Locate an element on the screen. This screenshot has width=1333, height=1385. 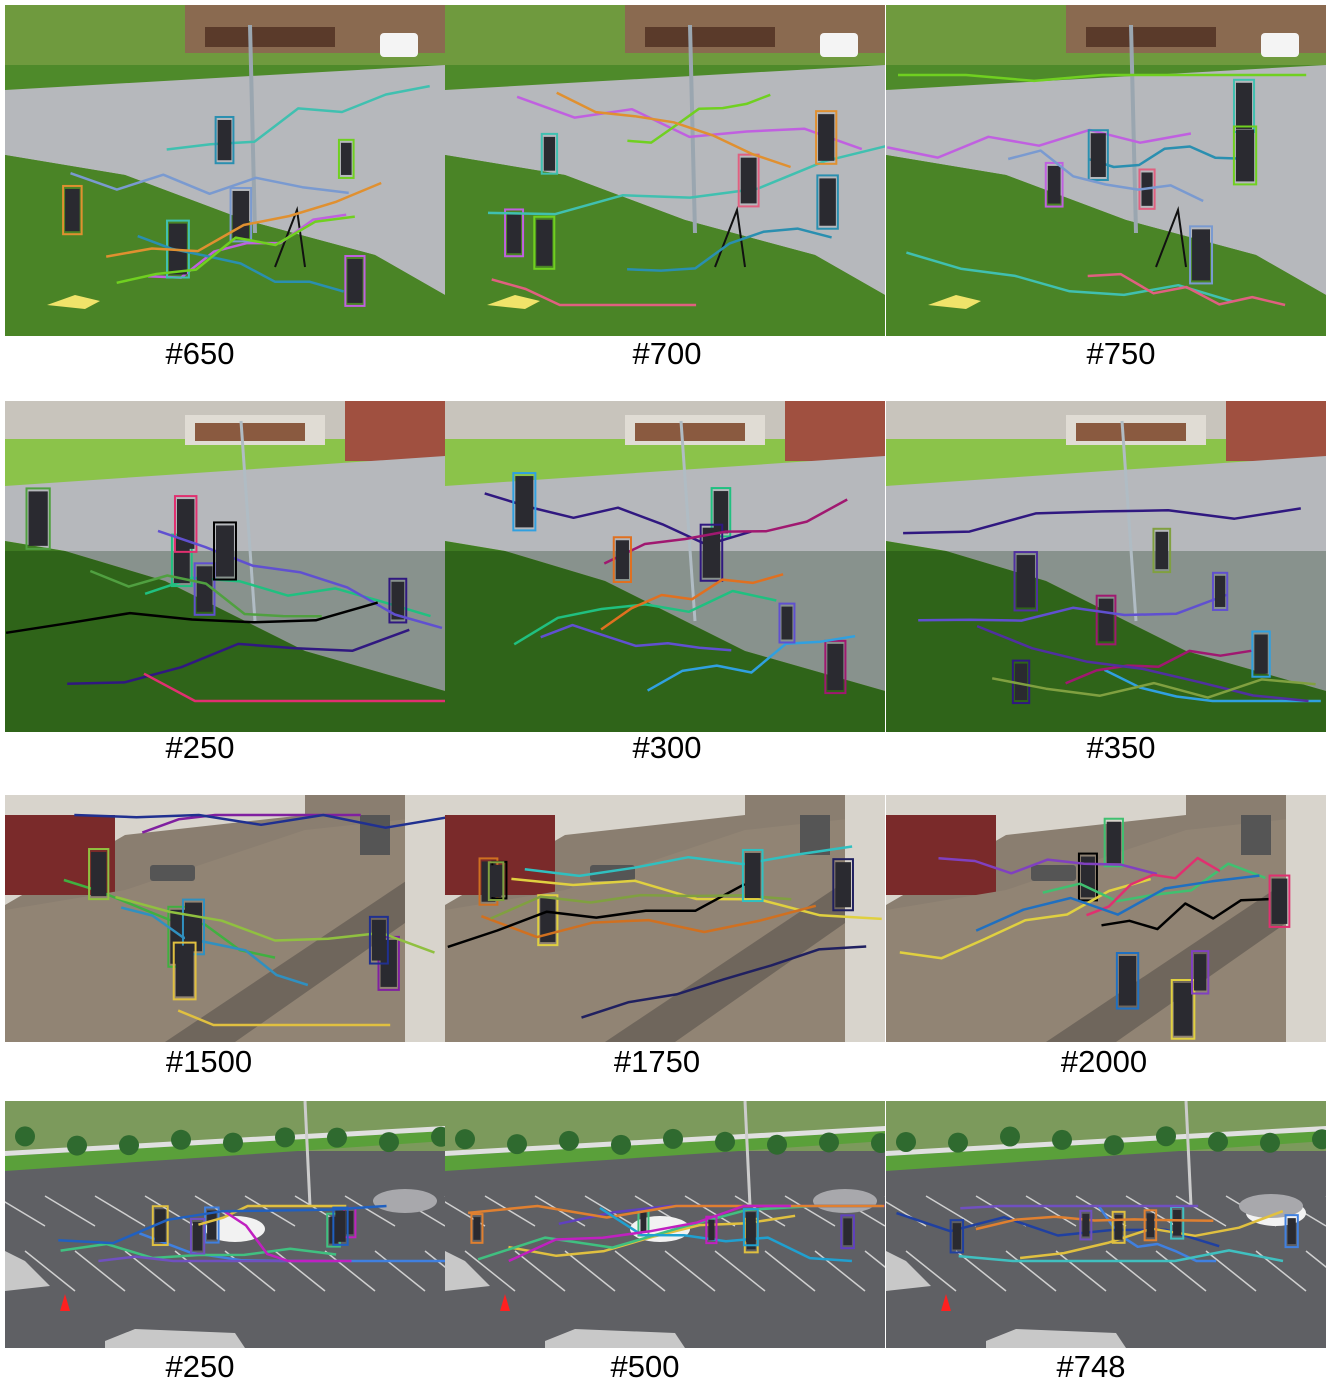
frame-number-caption: #1750 is located at coordinates (657, 1061).